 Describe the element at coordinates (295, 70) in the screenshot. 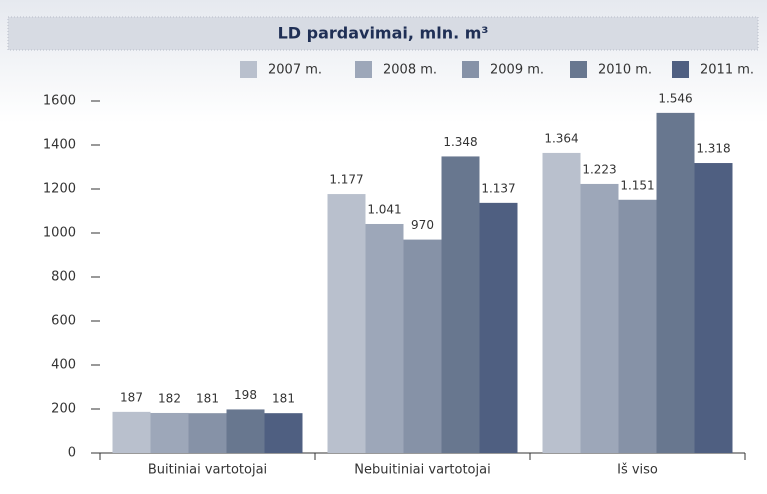

I see `legend-label: 2007 m.` at that location.